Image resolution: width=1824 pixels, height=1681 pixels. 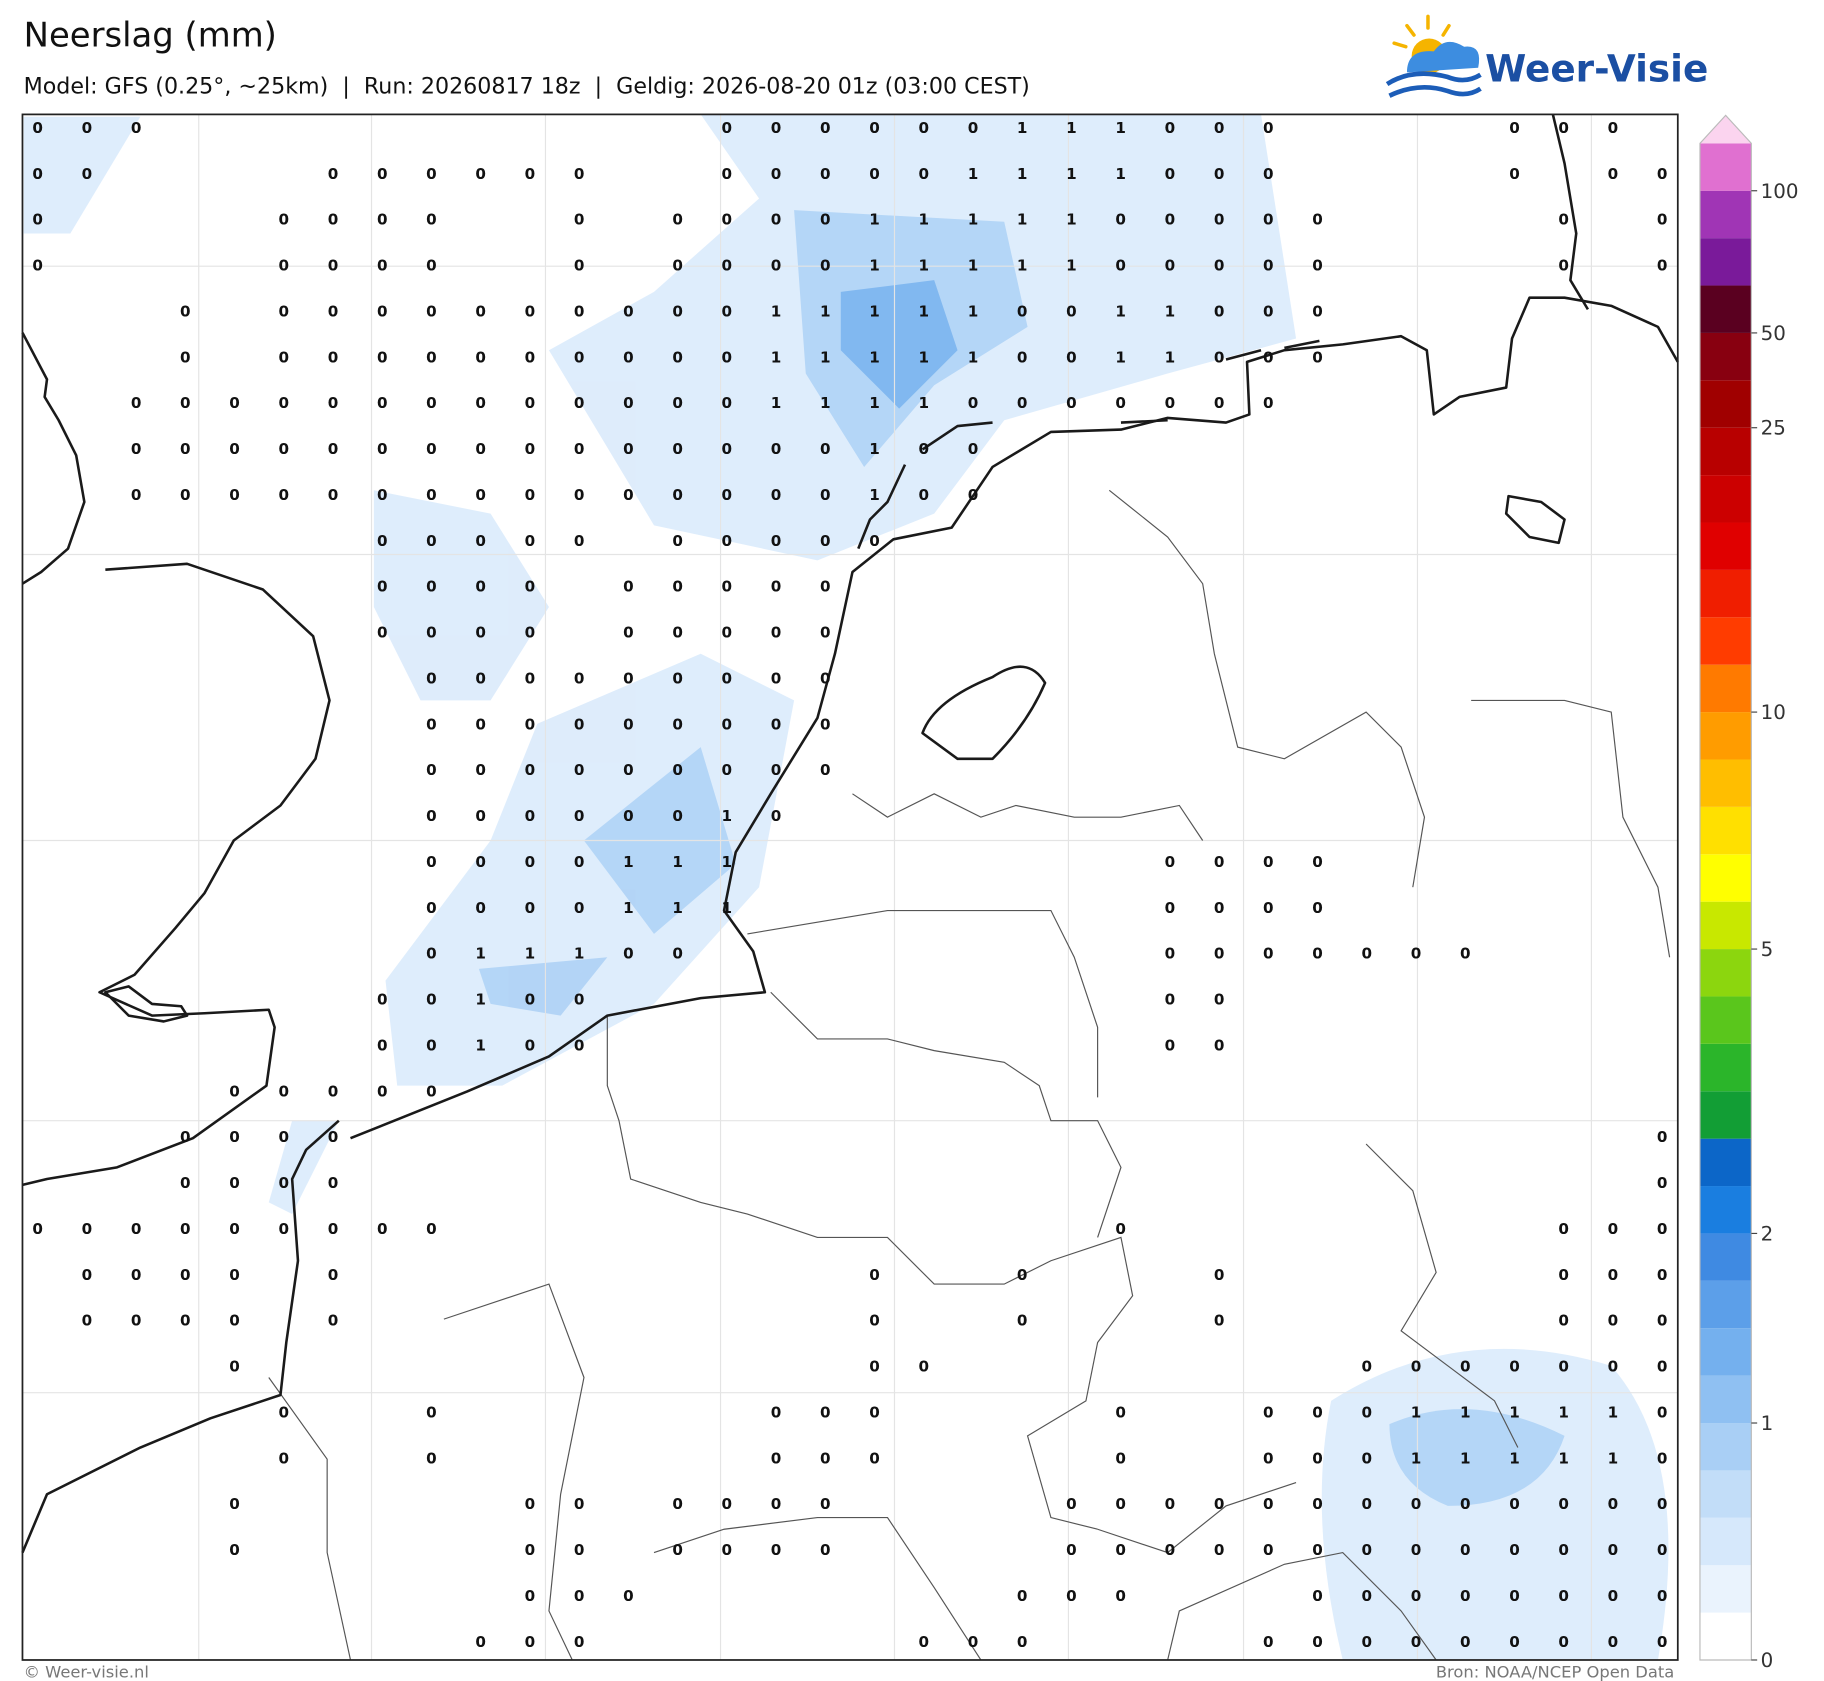 What do you see at coordinates (86, 1671) in the screenshot?
I see `footer-left: © Weer-visie.nl` at bounding box center [86, 1671].